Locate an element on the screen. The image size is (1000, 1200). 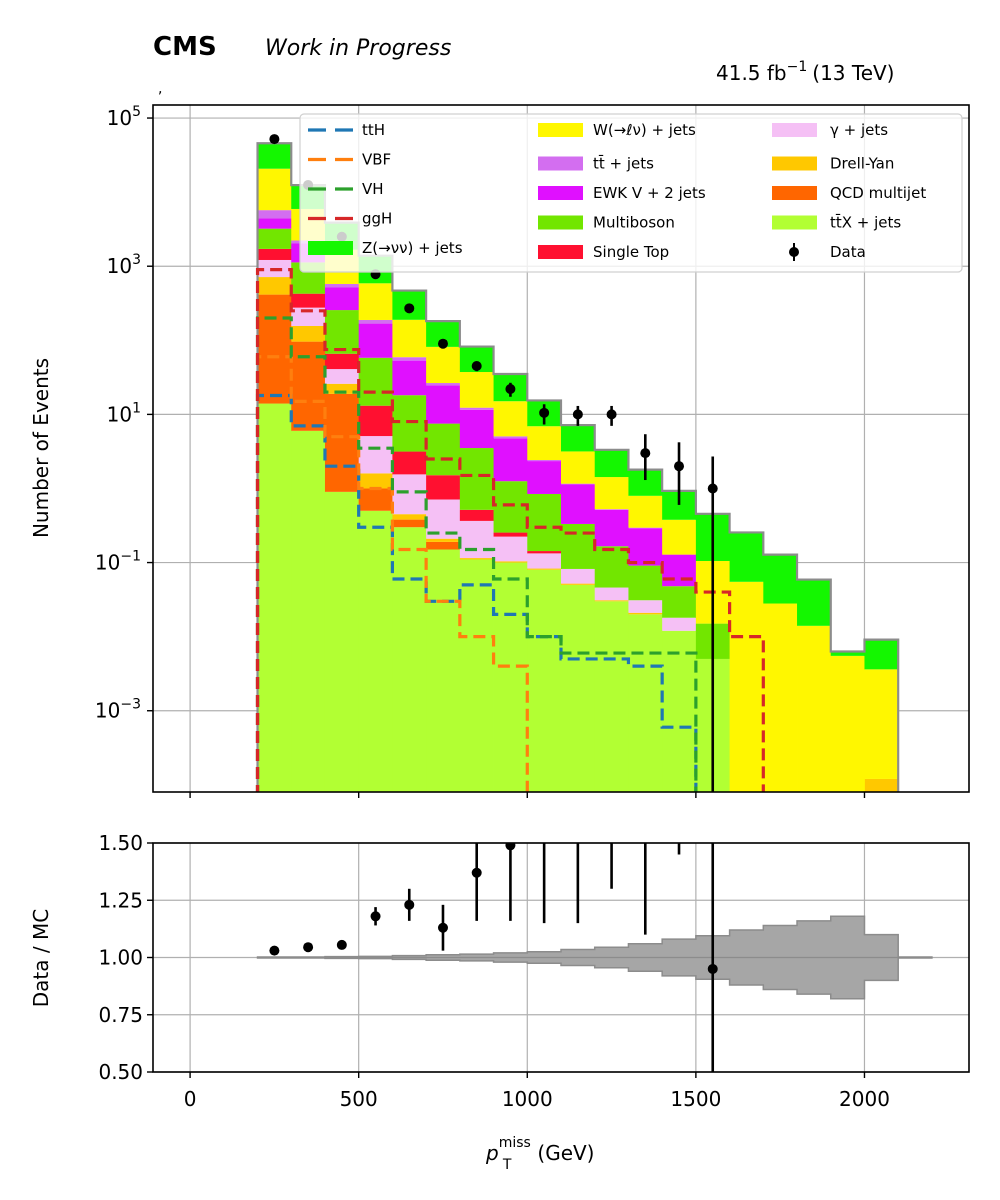
legend-marker-swatch is located at coordinates (794, 252).